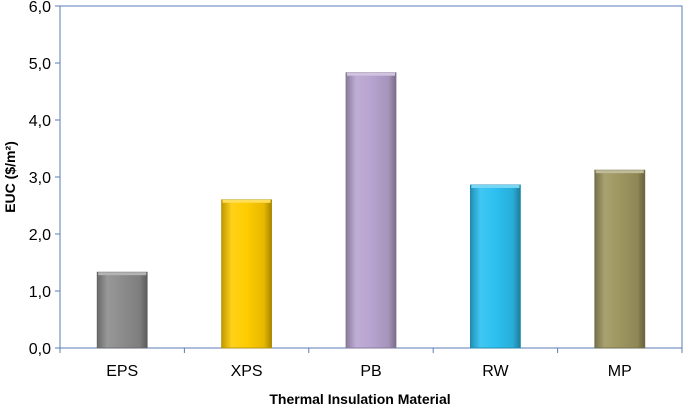 The width and height of the screenshot is (685, 408). I want to click on y-tick-label: 1,0, so click(40, 292).